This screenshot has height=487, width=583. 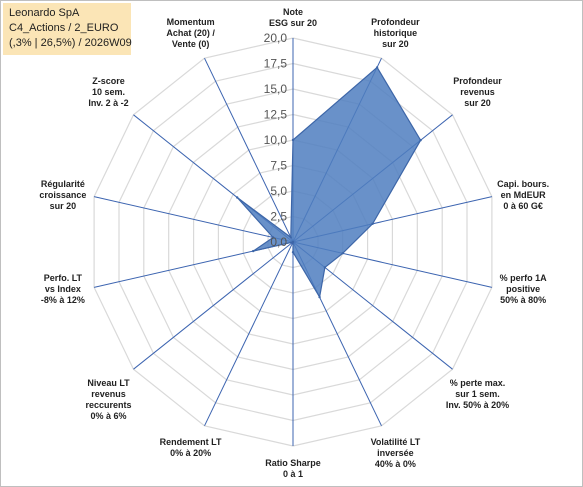 I want to click on axis-label-line: sur 1 sem., so click(x=477, y=394).